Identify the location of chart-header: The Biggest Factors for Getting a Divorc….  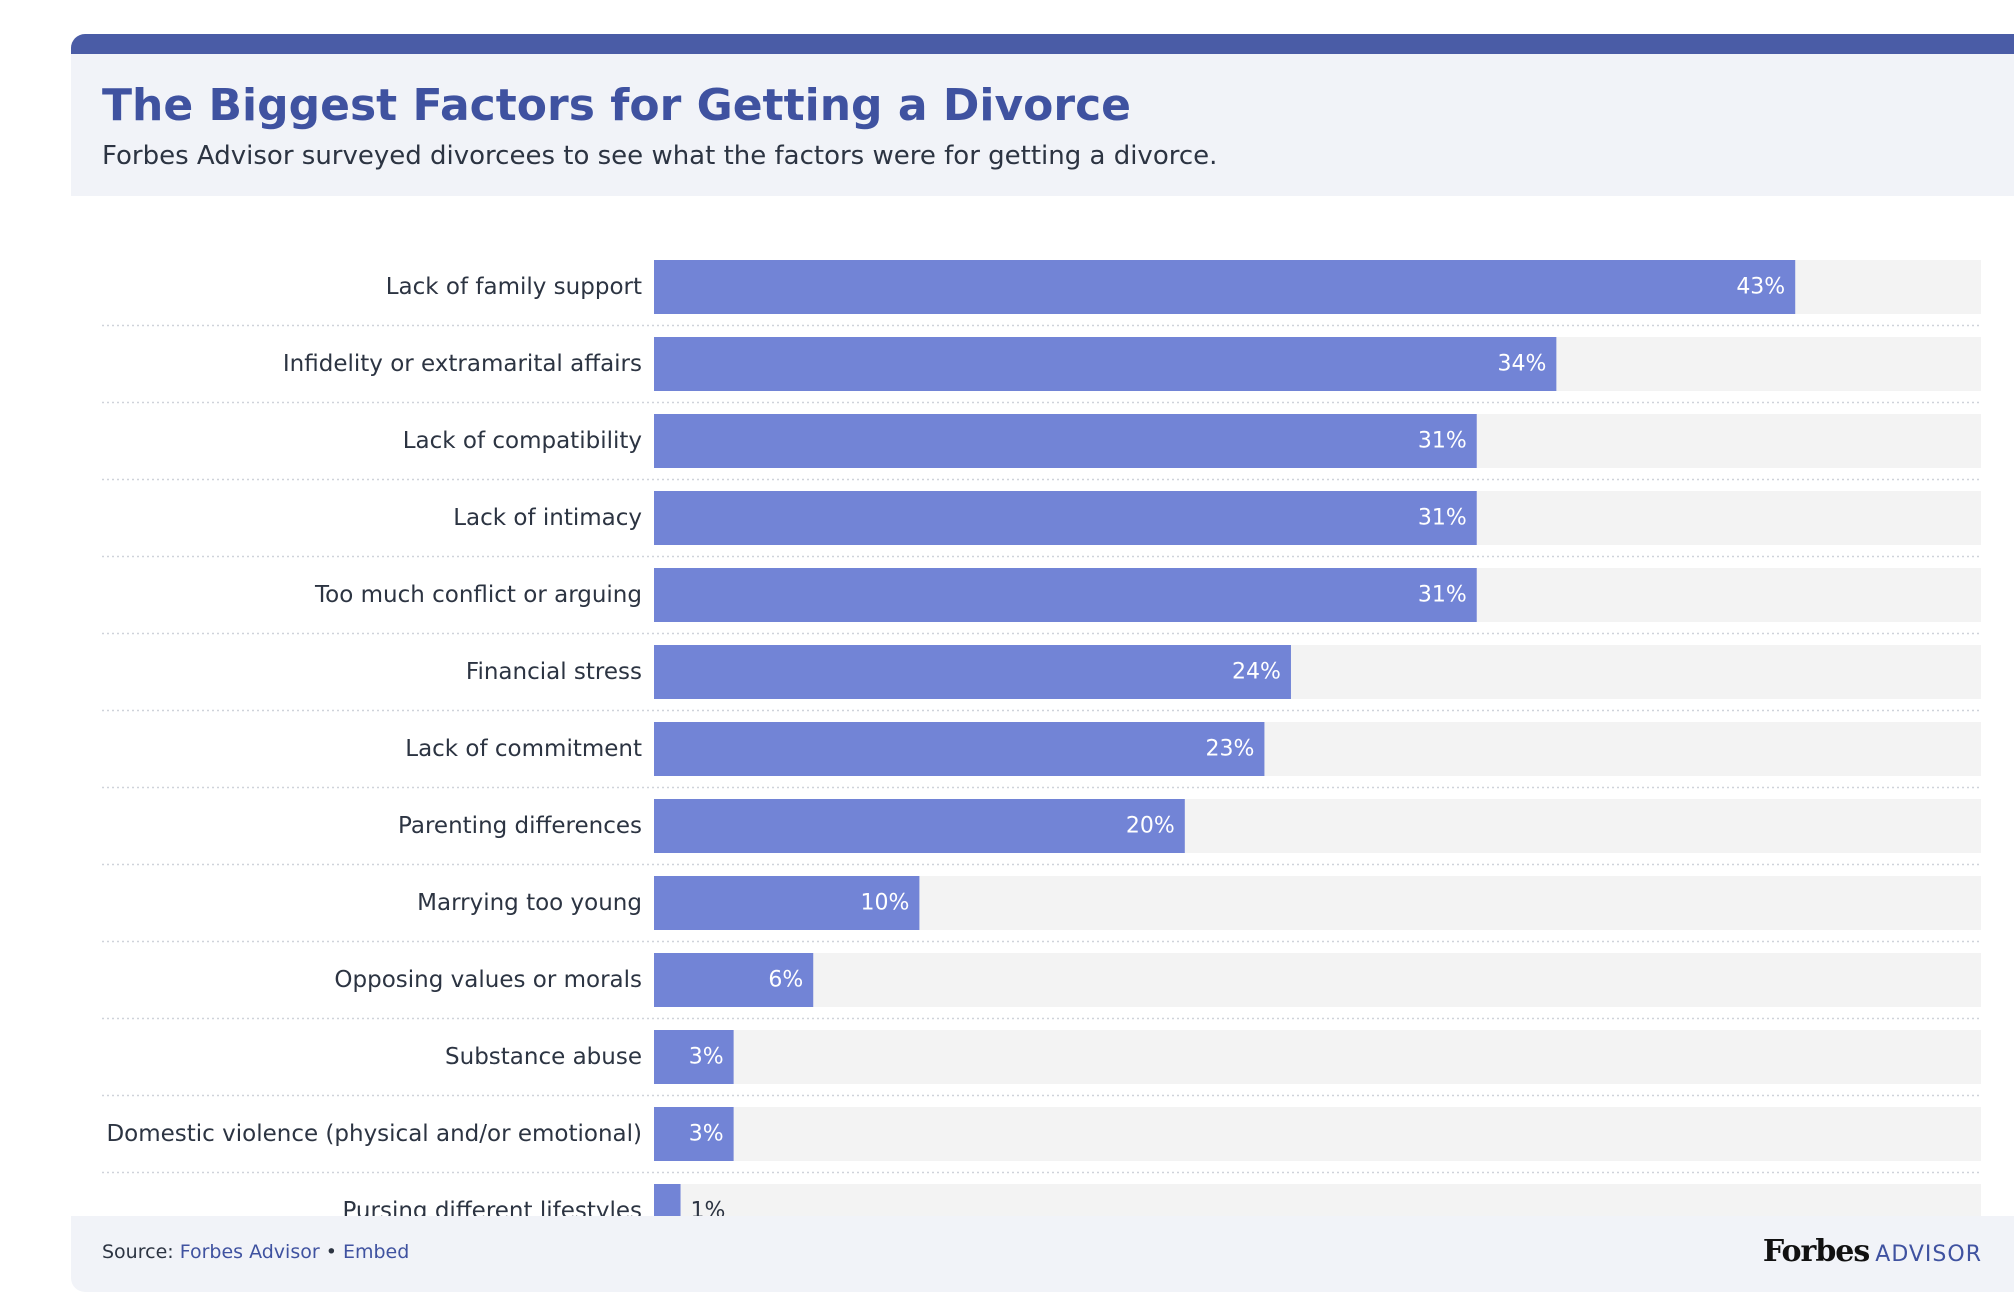
(1042, 125).